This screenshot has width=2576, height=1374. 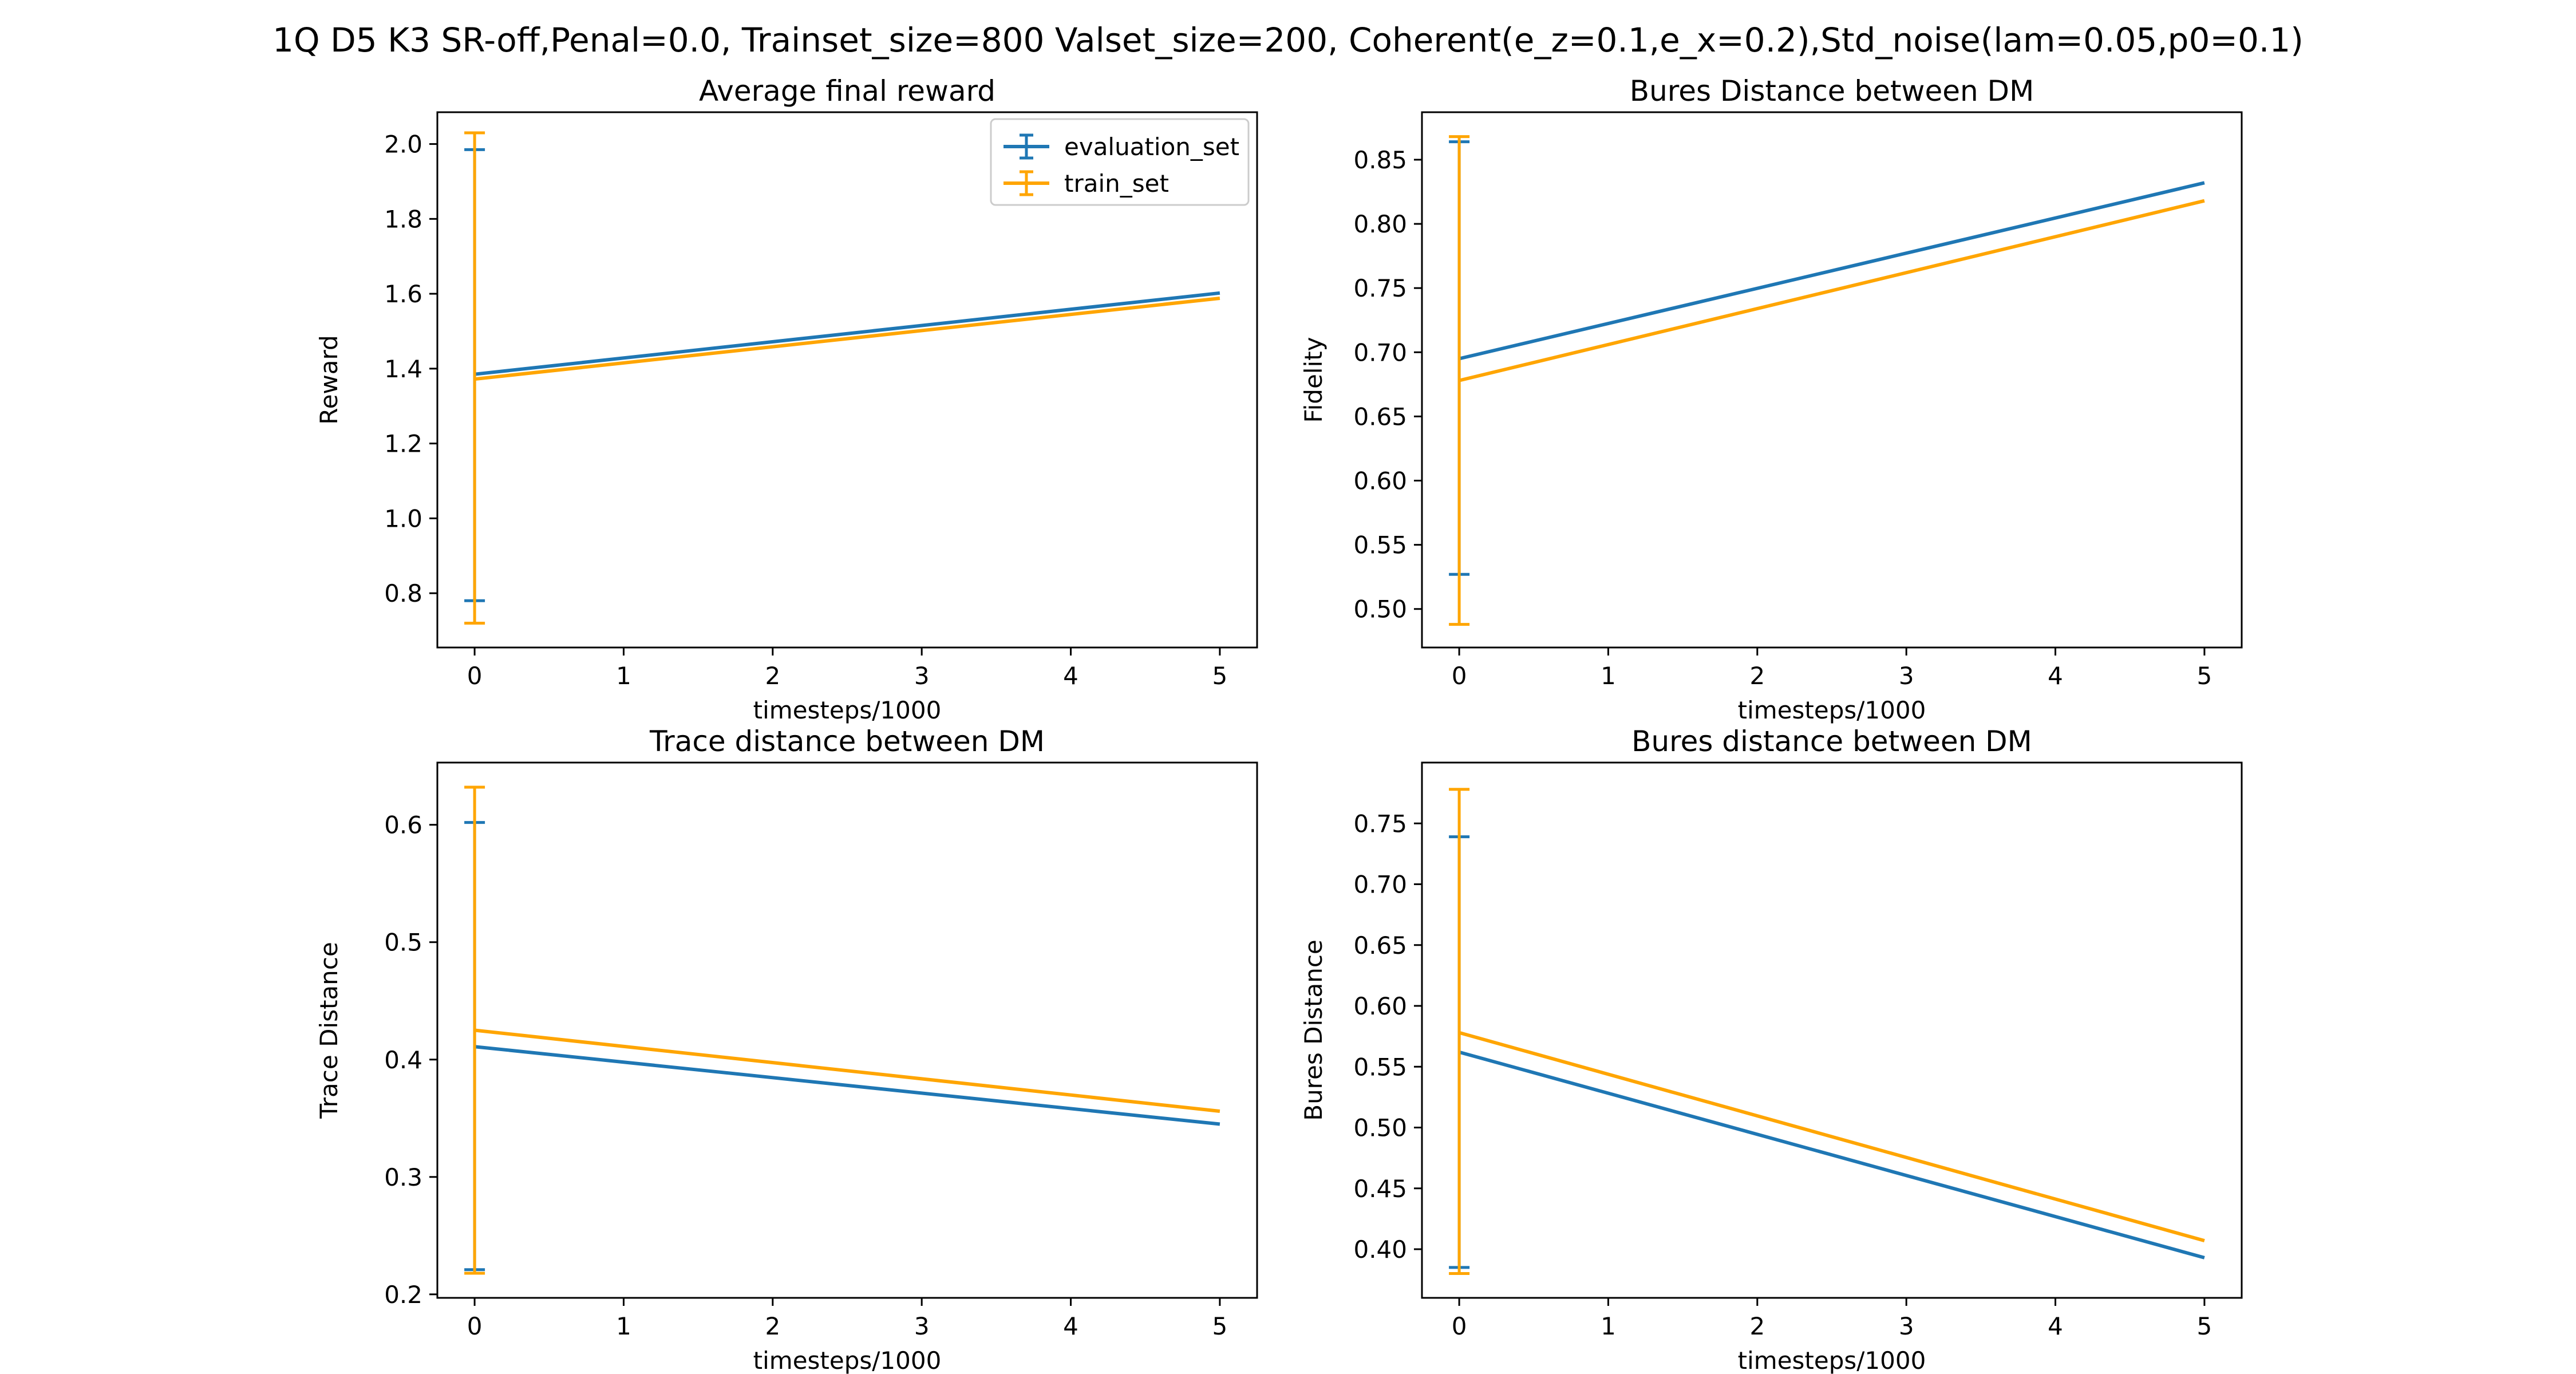 What do you see at coordinates (403, 444) in the screenshot?
I see `y-tick-label: 1.2` at bounding box center [403, 444].